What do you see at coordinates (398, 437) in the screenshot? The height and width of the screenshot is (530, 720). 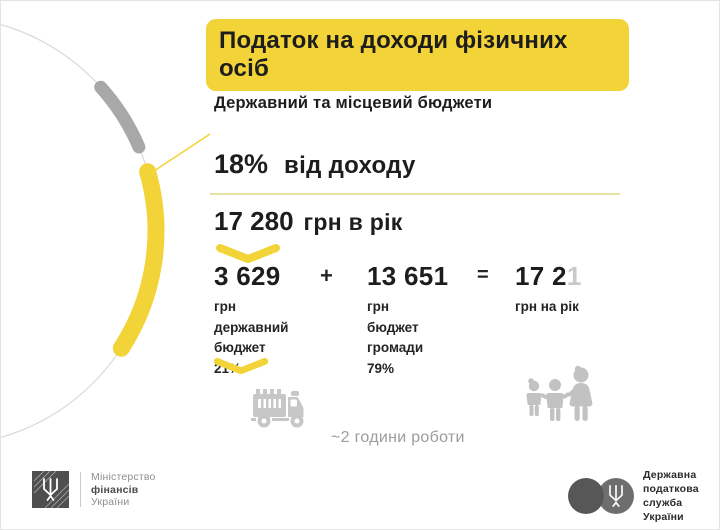 I see `work-duration-note: ~2 години роботи` at bounding box center [398, 437].